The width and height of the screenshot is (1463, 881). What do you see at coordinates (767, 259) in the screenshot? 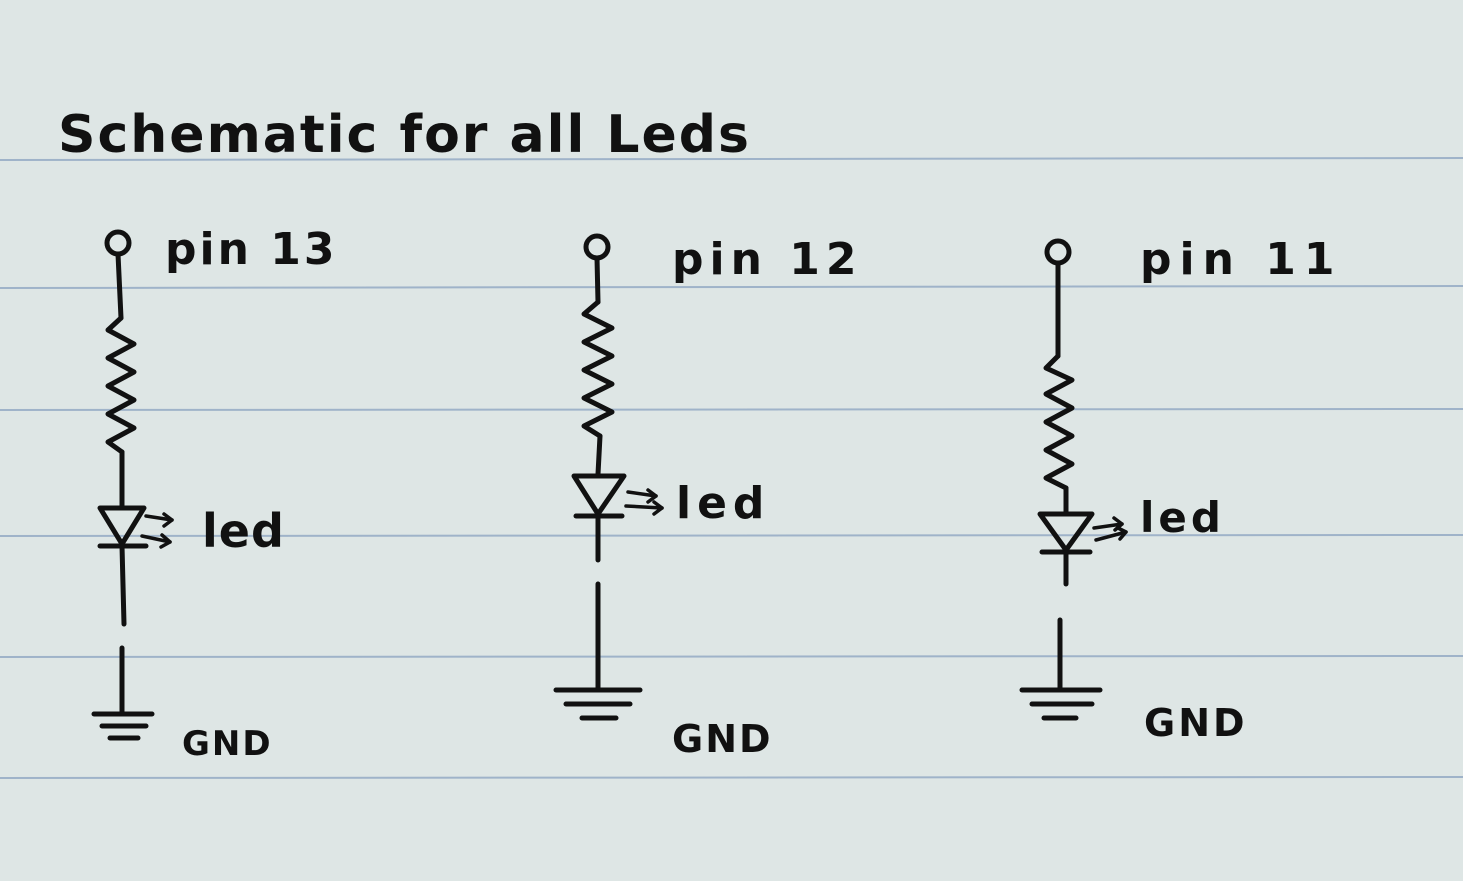
I see `pin-label: pin 12` at bounding box center [767, 259].